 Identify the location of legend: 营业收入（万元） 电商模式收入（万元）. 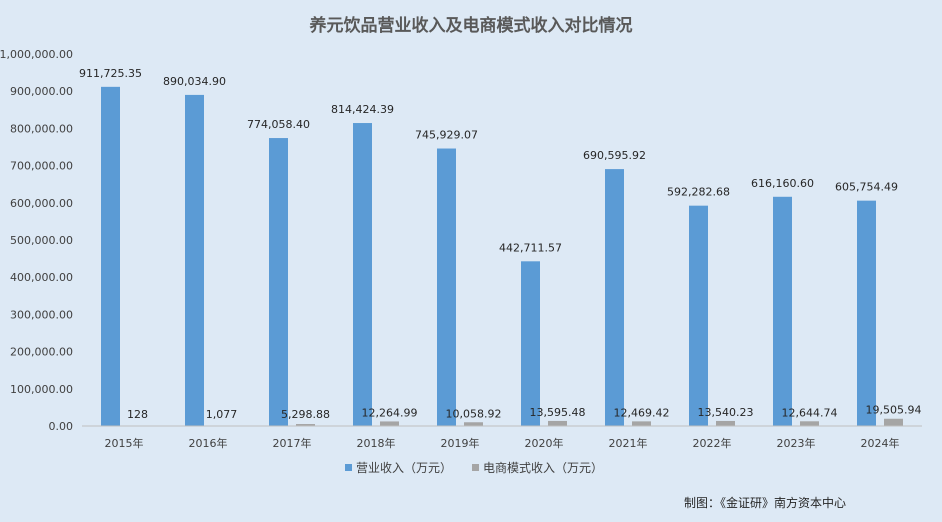
(474, 467).